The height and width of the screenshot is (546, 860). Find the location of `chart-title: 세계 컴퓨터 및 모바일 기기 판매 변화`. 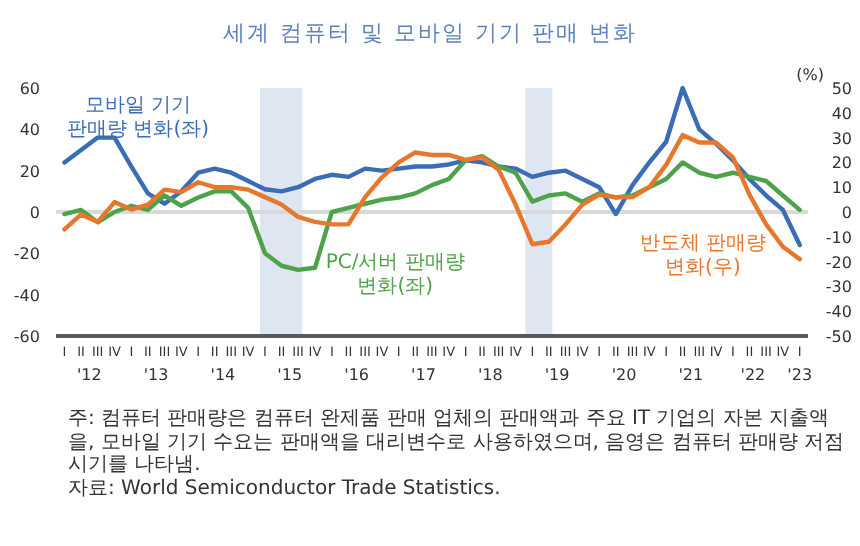

chart-title: 세계 컴퓨터 및 모바일 기기 판매 변화 is located at coordinates (430, 33).